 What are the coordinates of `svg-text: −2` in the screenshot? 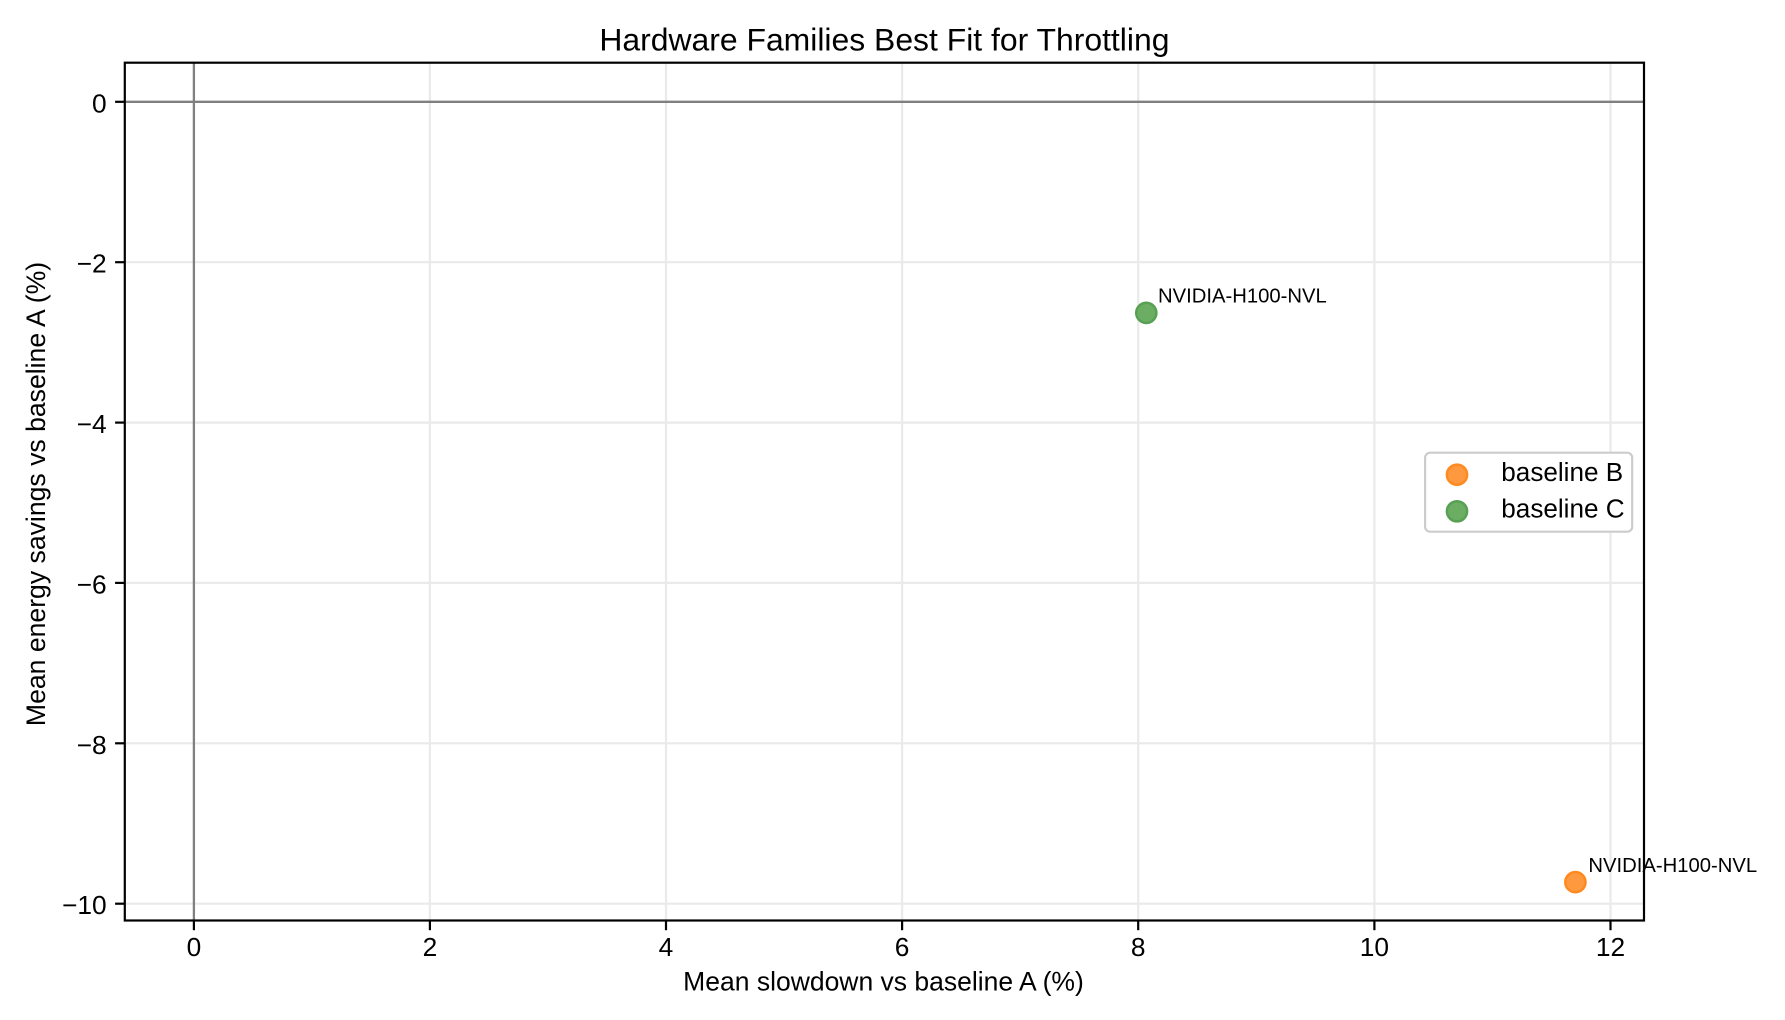 It's located at (92, 264).